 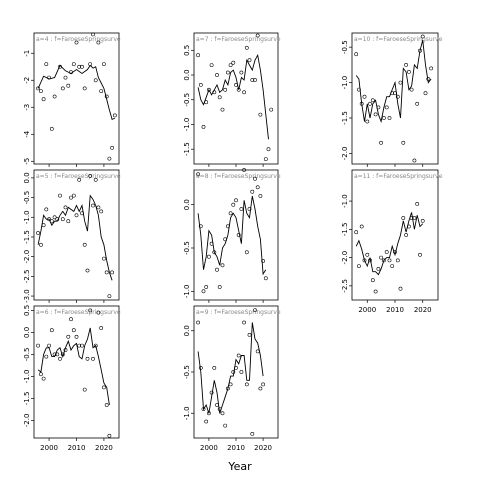 What do you see at coordinates (27, 296) in the screenshot?
I see `y-tick-label: -3.0` at bounding box center [27, 296].